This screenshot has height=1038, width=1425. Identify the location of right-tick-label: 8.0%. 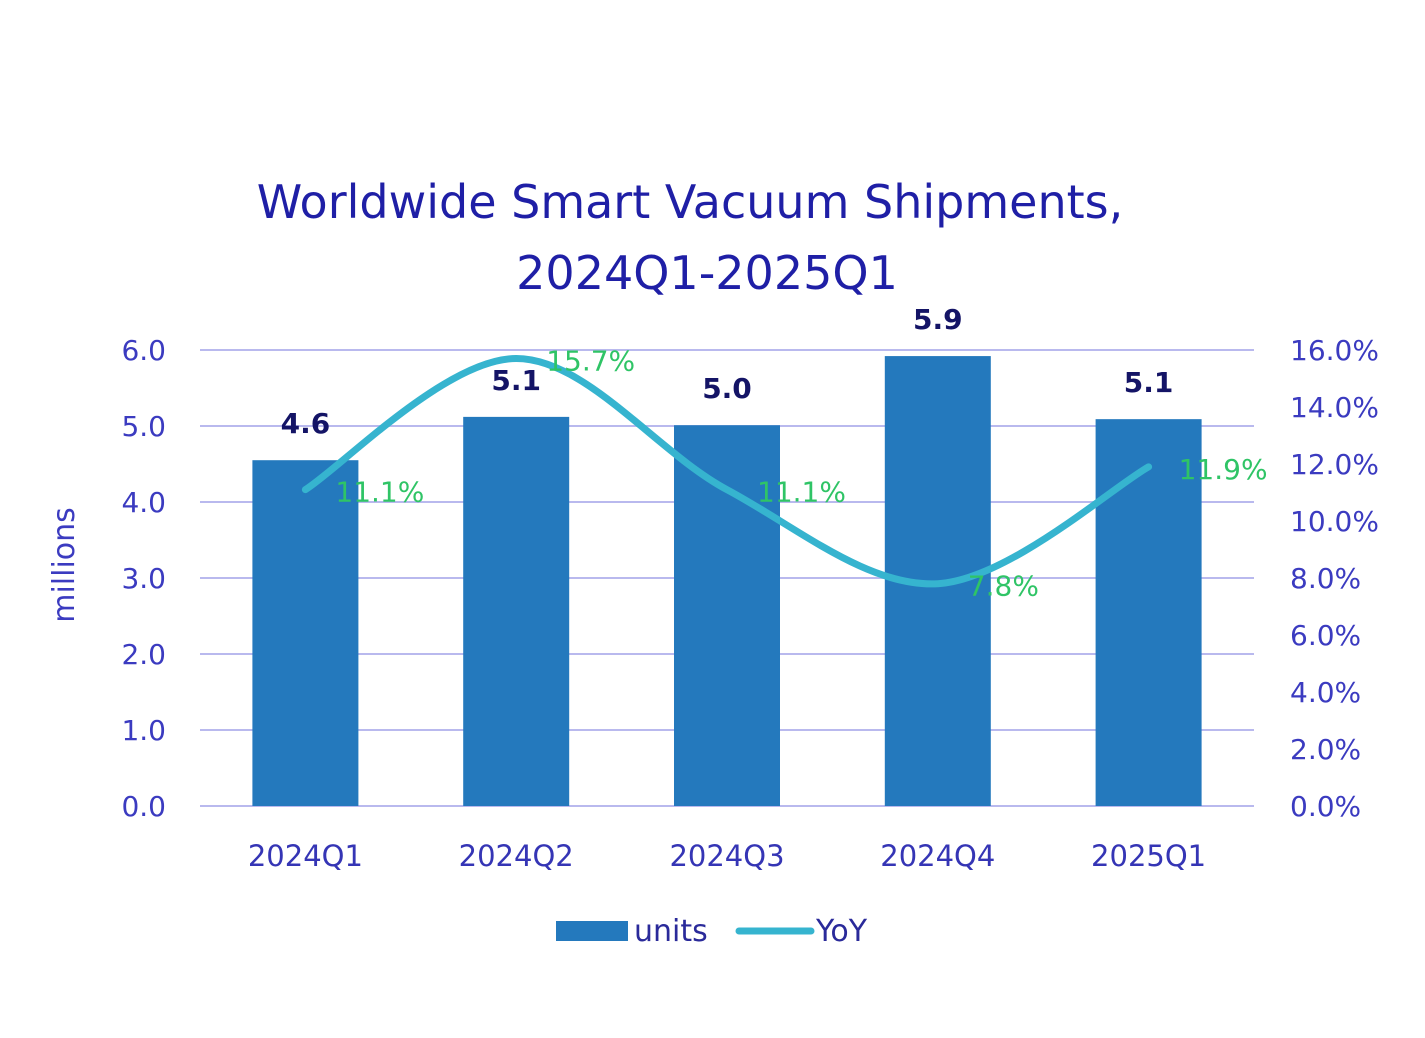
(1325, 578).